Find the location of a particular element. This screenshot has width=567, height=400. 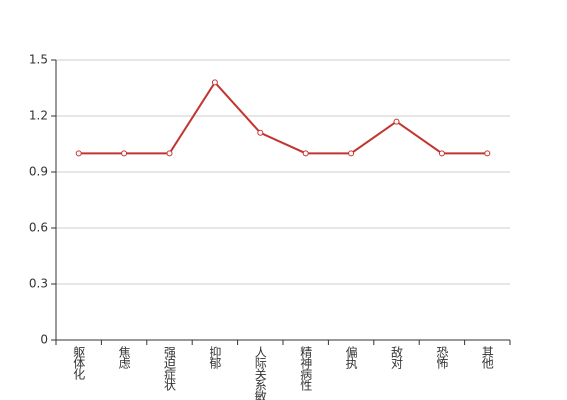

x-tick-label: 焦虑 is located at coordinates (124, 357).